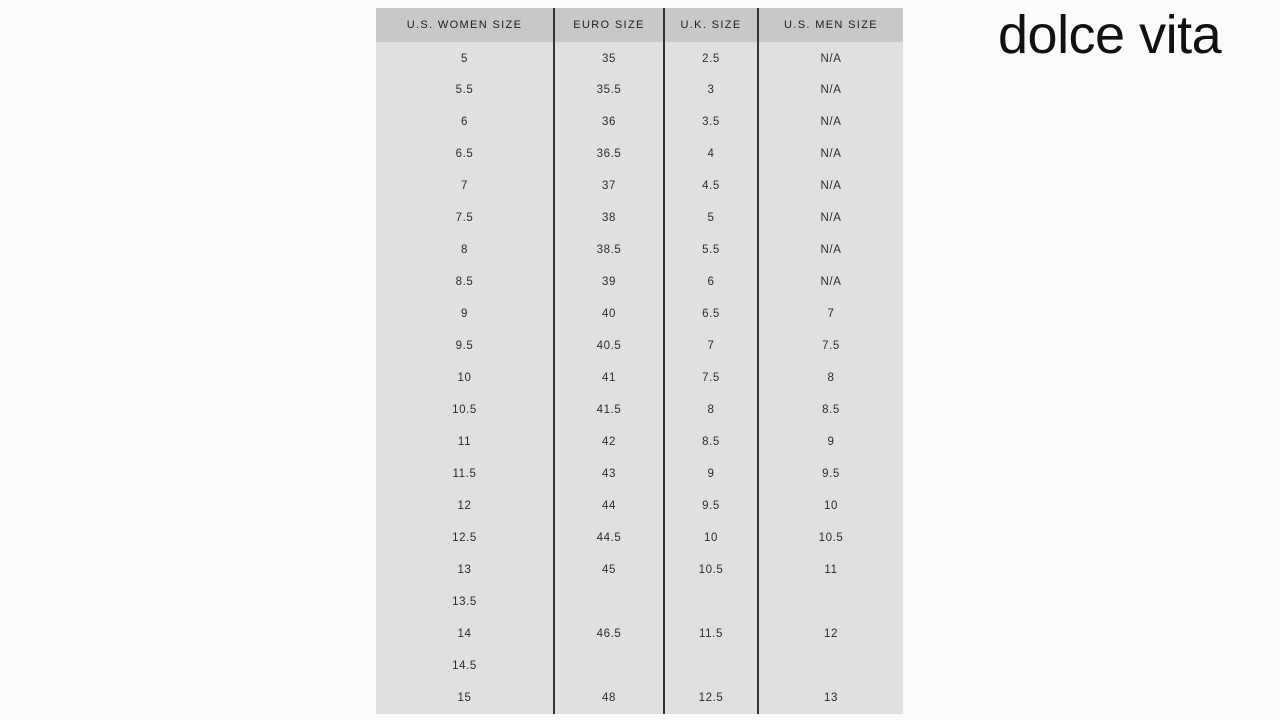 The width and height of the screenshot is (1280, 720). I want to click on table-row: 7 37 4.5 N/A, so click(639, 186).